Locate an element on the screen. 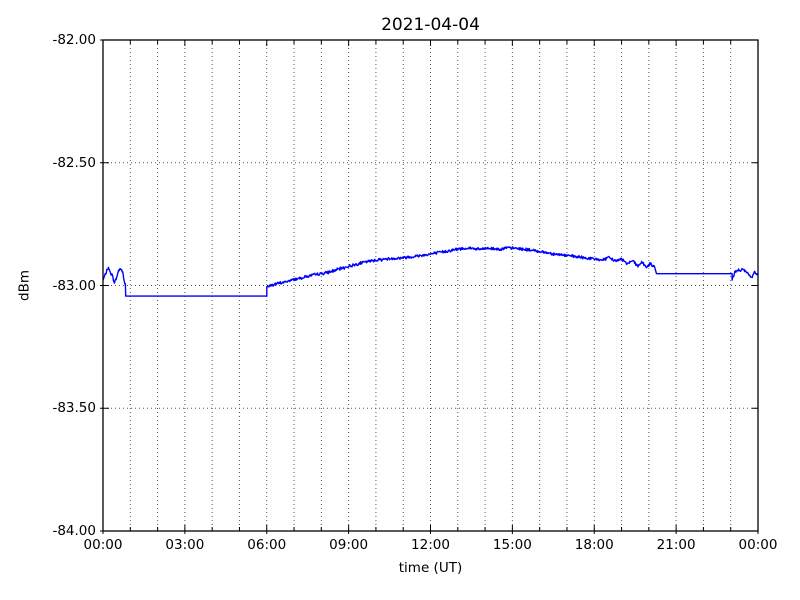 The height and width of the screenshot is (600, 800). x-tick-label: 12:00 is located at coordinates (430, 545).